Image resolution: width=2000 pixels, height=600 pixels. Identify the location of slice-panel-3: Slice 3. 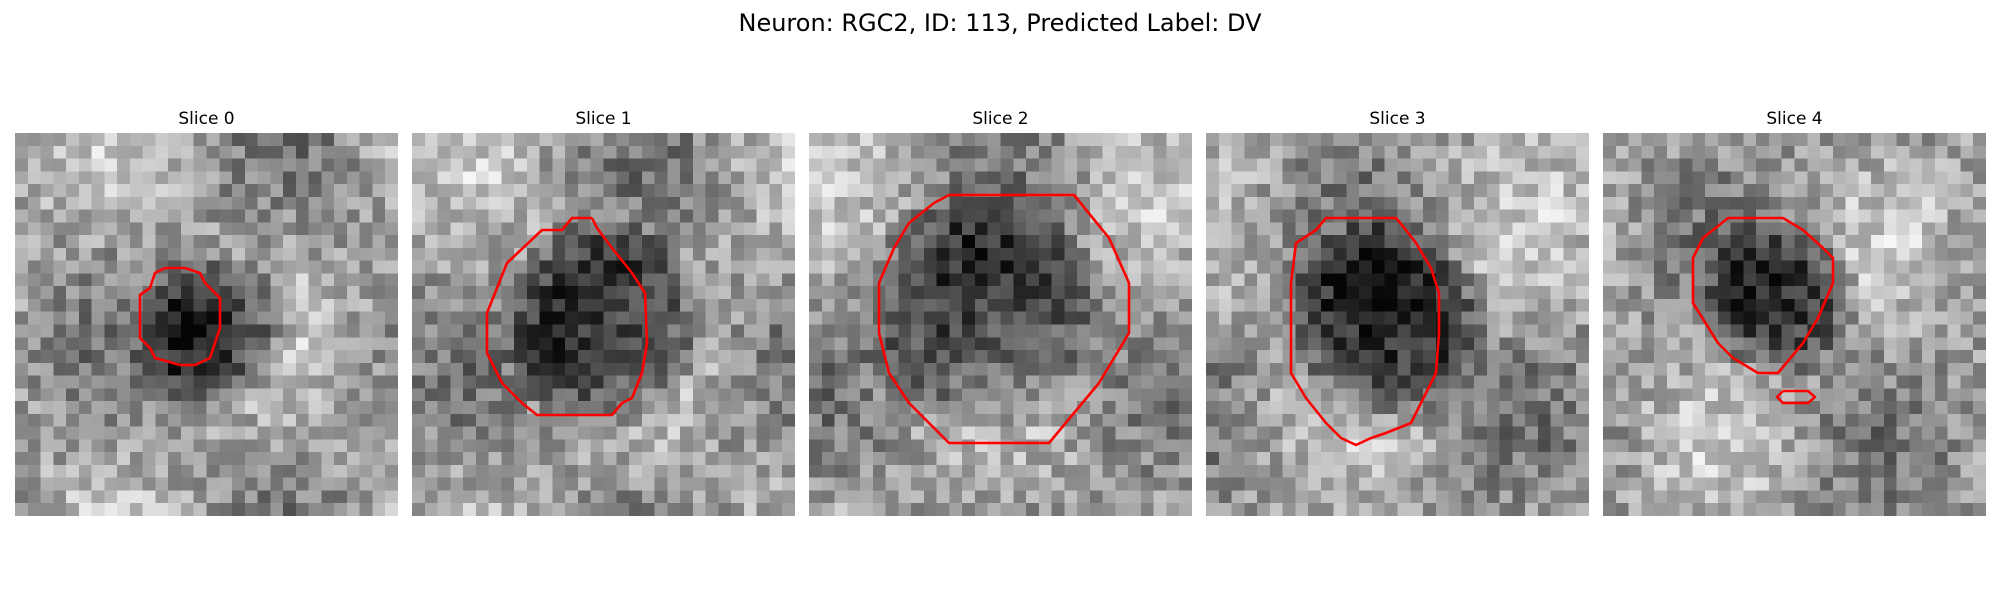
(1397, 312).